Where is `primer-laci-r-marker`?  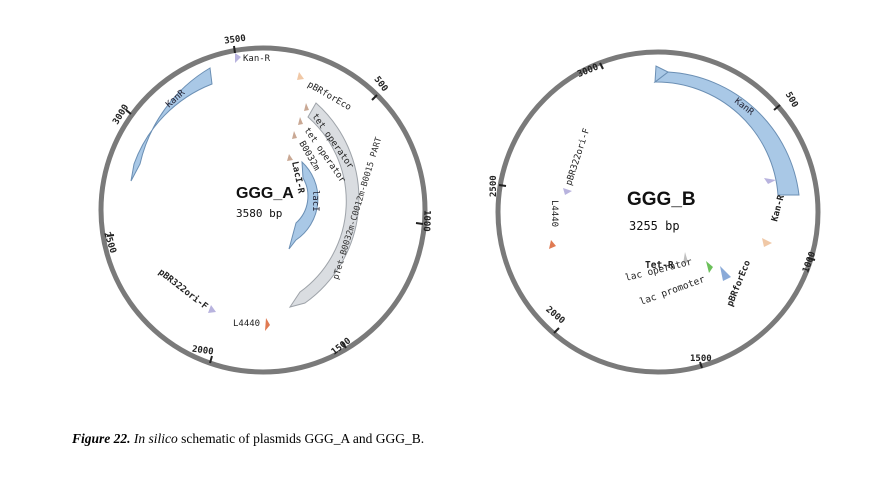 primer-laci-r-marker is located at coordinates (290, 157).